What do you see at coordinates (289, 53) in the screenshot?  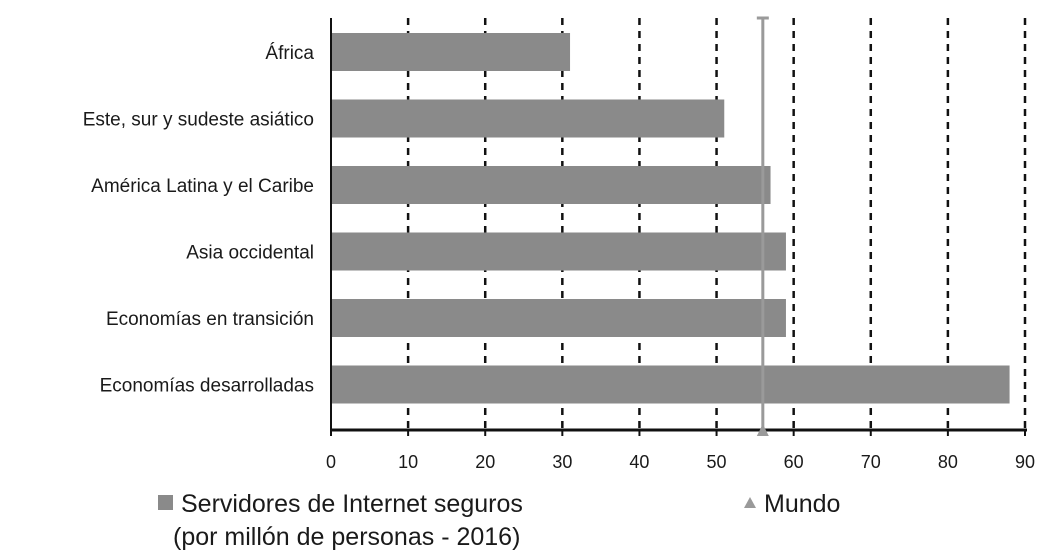 I see `category-label-0: África` at bounding box center [289, 53].